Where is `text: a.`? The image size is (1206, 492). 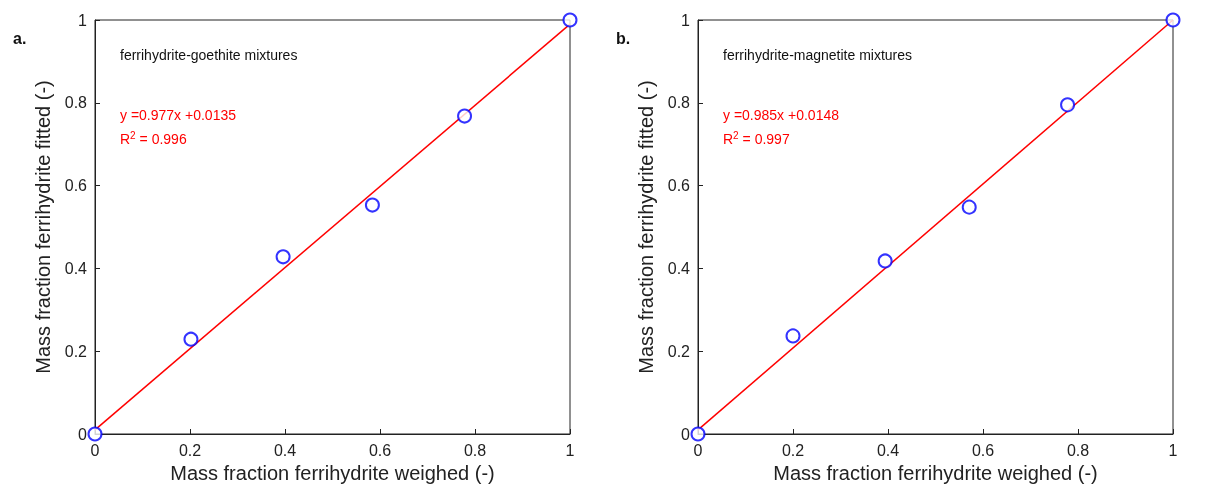 text: a. is located at coordinates (20, 38).